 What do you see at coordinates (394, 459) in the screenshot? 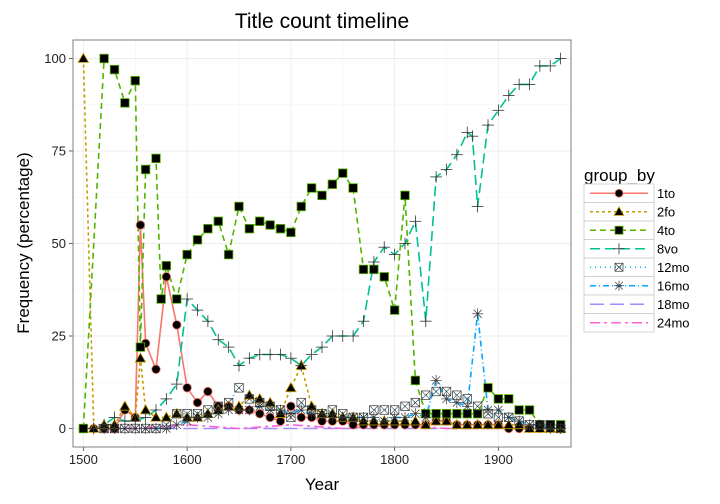
I see `x-tick-label: 1800` at bounding box center [394, 459].